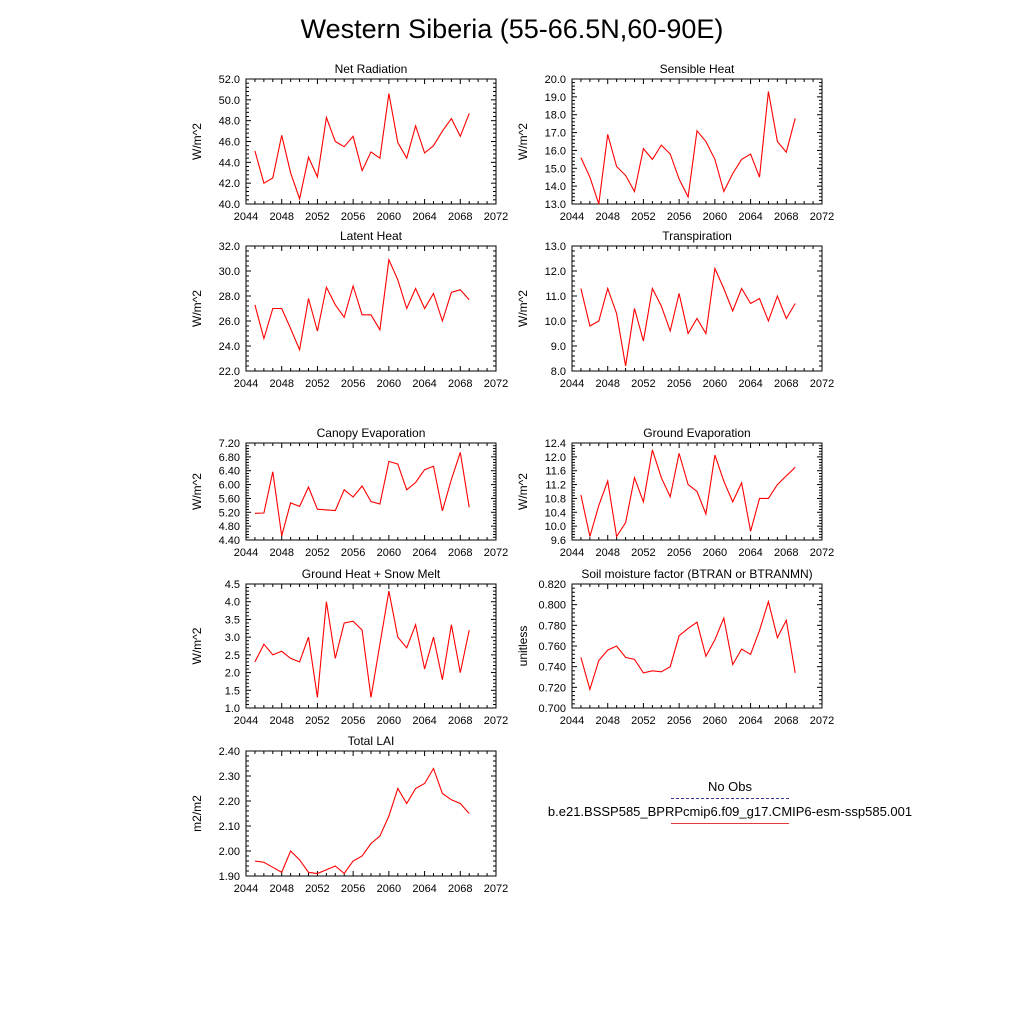  What do you see at coordinates (424, 721) in the screenshot?
I see `panel-7-xtick-label: 2064` at bounding box center [424, 721].